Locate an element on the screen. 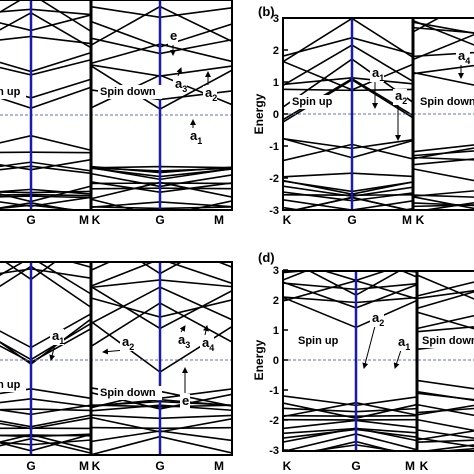  annotation: a3 is located at coordinates (181, 85).